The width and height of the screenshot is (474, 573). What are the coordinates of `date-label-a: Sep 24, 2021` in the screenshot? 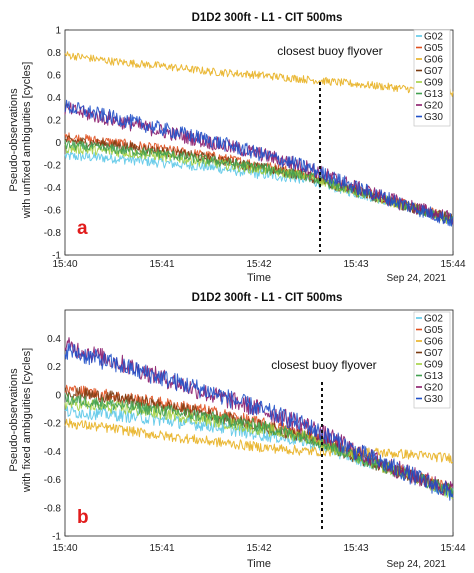 It's located at (417, 278).